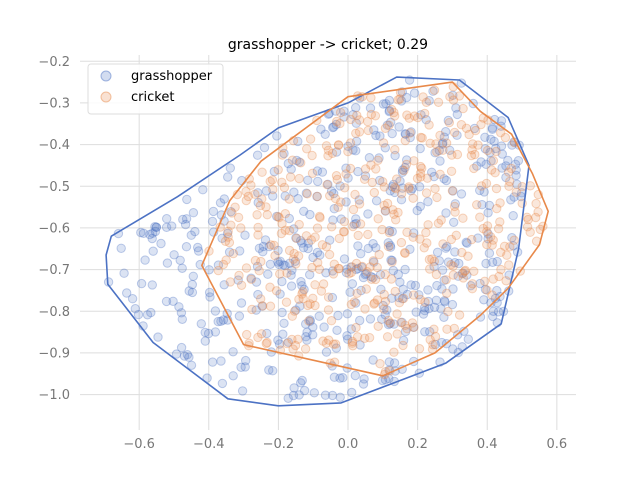 This screenshot has width=640, height=480. Describe the element at coordinates (106, 97) in the screenshot. I see `legend-marker-cricket` at that location.